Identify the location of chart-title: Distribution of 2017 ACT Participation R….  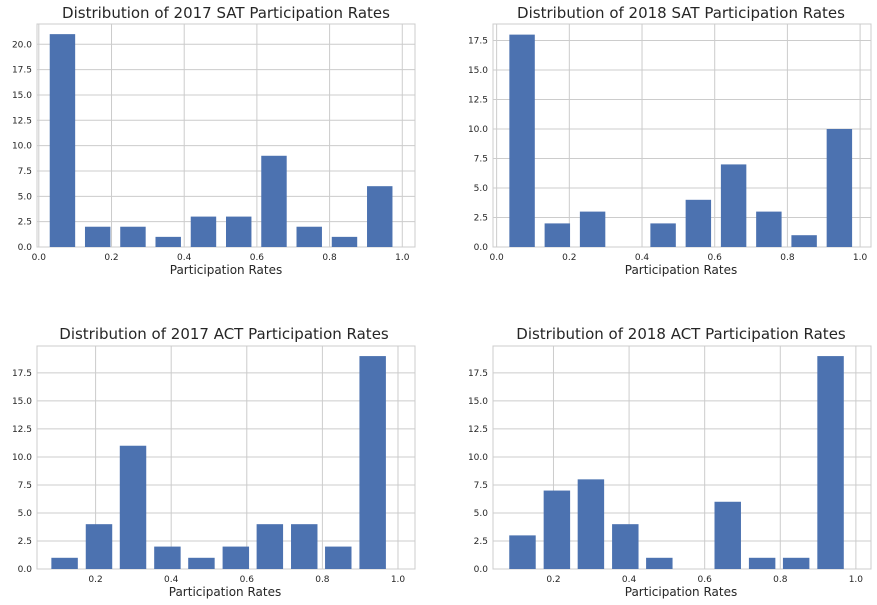
(224, 334).